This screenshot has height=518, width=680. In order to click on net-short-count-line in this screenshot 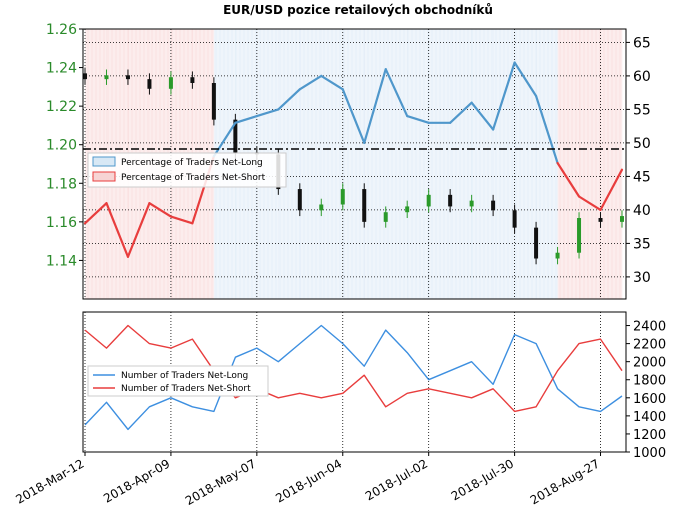, I will do `click(353, 368)`.